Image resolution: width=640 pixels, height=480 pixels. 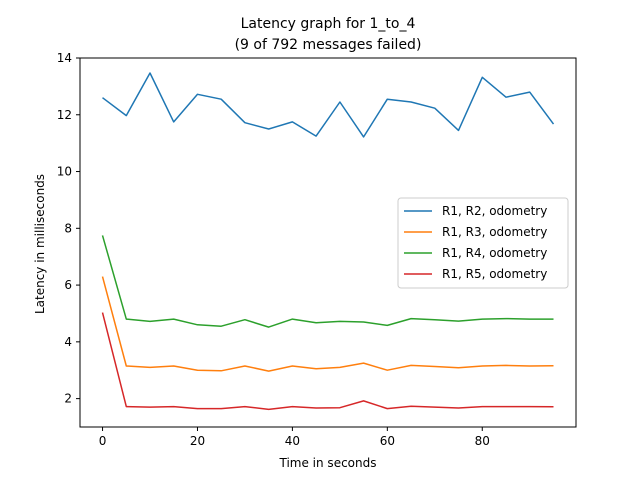 I want to click on x-axis-label: Time in seconds, so click(x=328, y=463).